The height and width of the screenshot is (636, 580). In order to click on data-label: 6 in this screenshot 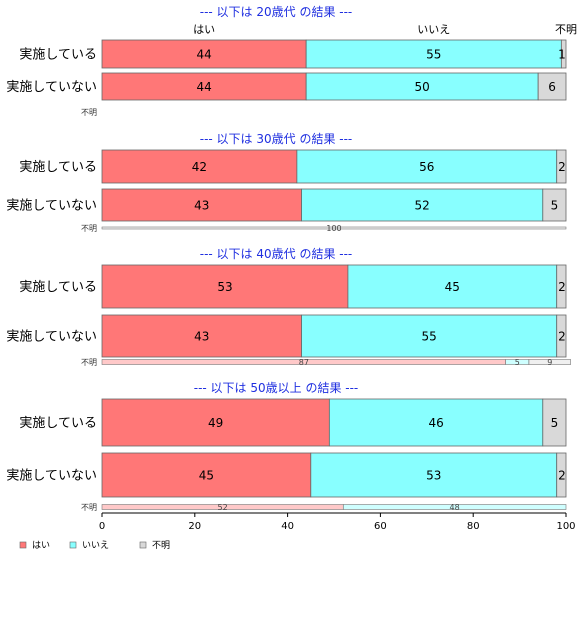, I will do `click(552, 87)`.